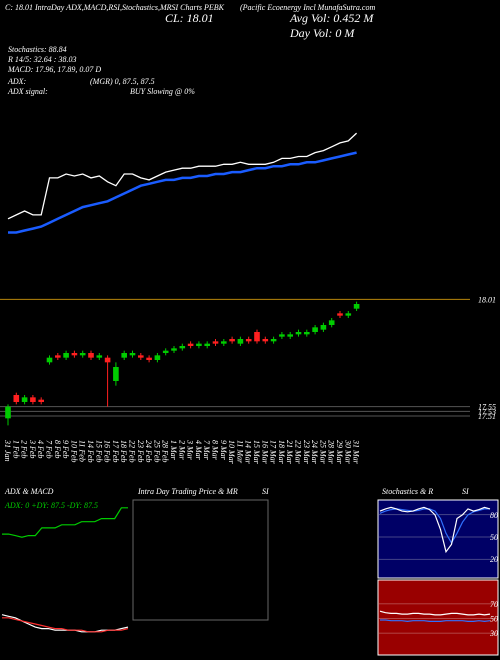 Image resolution: width=500 pixels, height=660 pixels. I want to click on x-tick-label: 1 Mar, so click(173, 450).